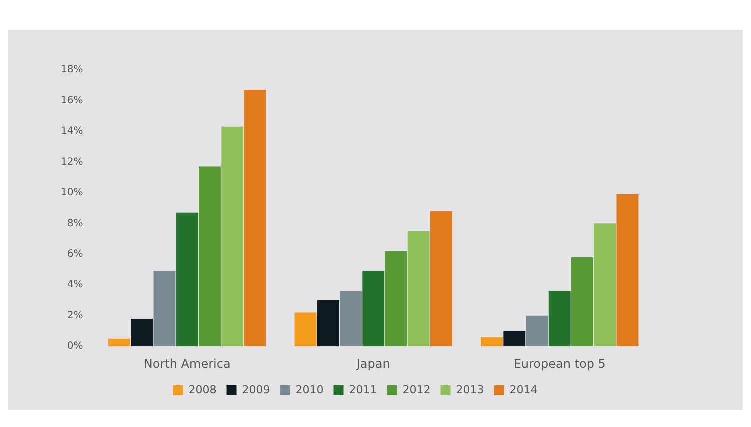 Image resolution: width=751 pixels, height=427 pixels. I want to click on y-tick-label: 16%, so click(72, 100).